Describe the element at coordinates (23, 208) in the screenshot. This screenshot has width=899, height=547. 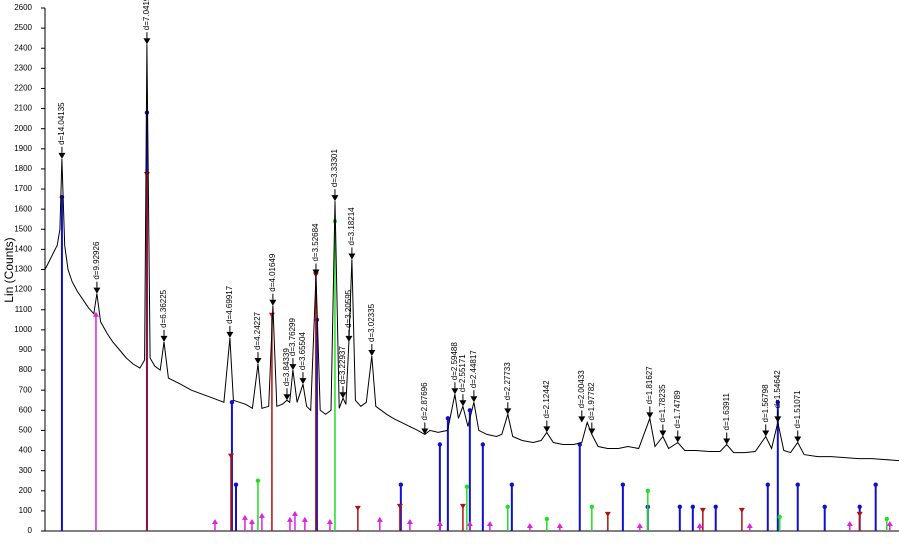
I see `y-tick-label: 1600` at that location.